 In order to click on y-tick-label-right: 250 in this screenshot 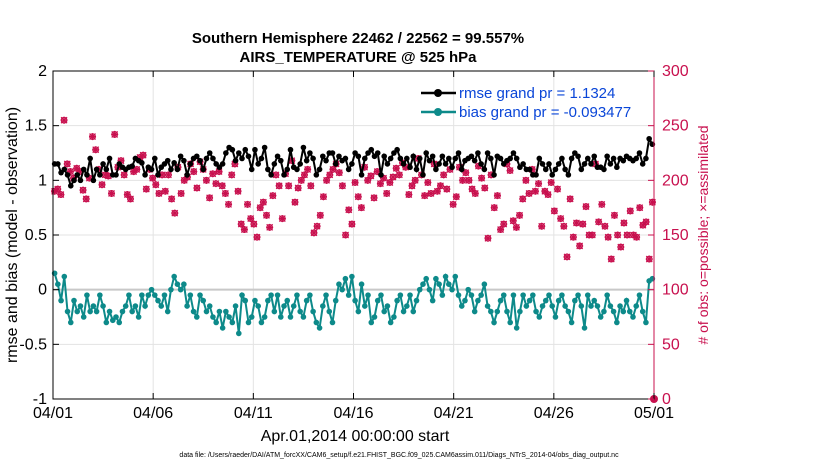, I will do `click(675, 126)`.